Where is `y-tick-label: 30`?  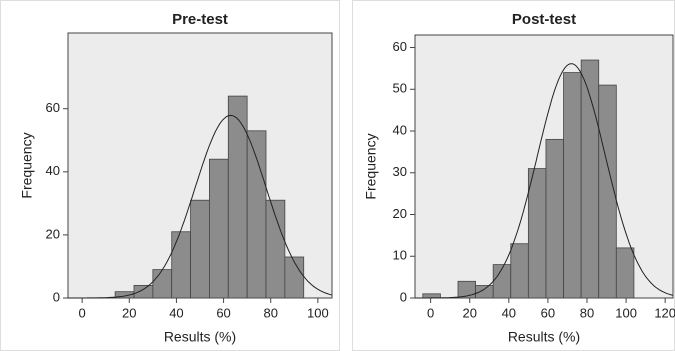
y-tick-label: 30 is located at coordinates (400, 171).